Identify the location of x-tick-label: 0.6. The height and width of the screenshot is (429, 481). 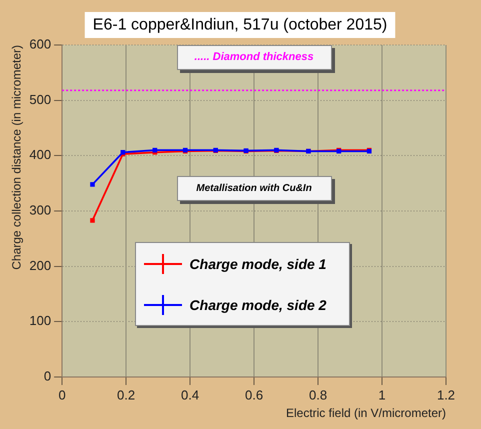
(254, 394).